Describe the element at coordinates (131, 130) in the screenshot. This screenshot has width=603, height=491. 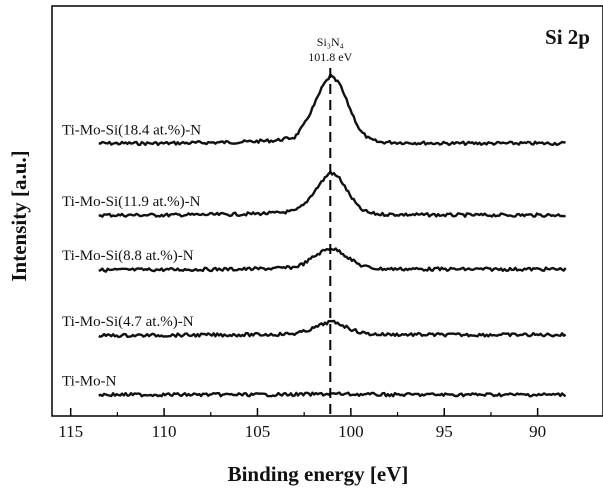
I see `series-label: Ti-Mo-Si(18.4 at.%)-N` at that location.